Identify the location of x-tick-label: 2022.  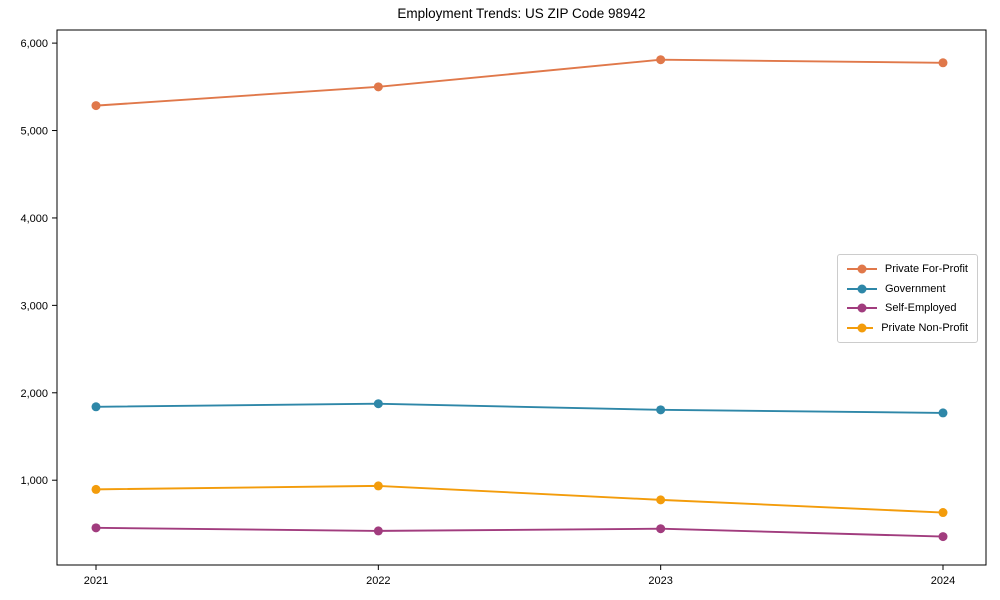
(378, 581).